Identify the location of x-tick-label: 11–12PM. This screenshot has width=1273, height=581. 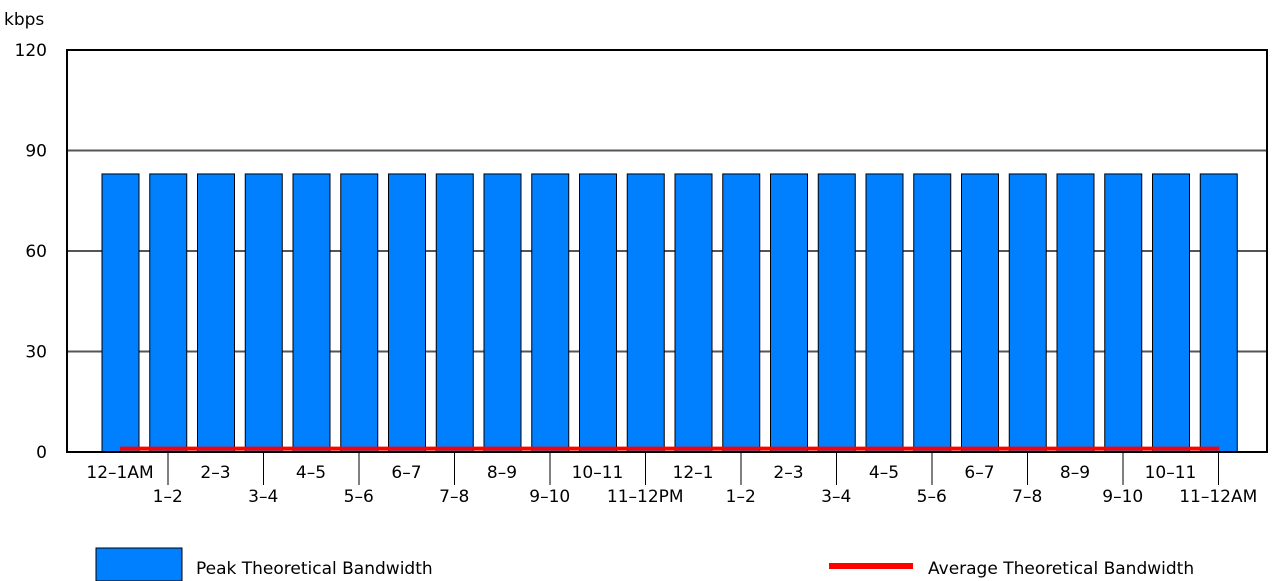
(645, 497).